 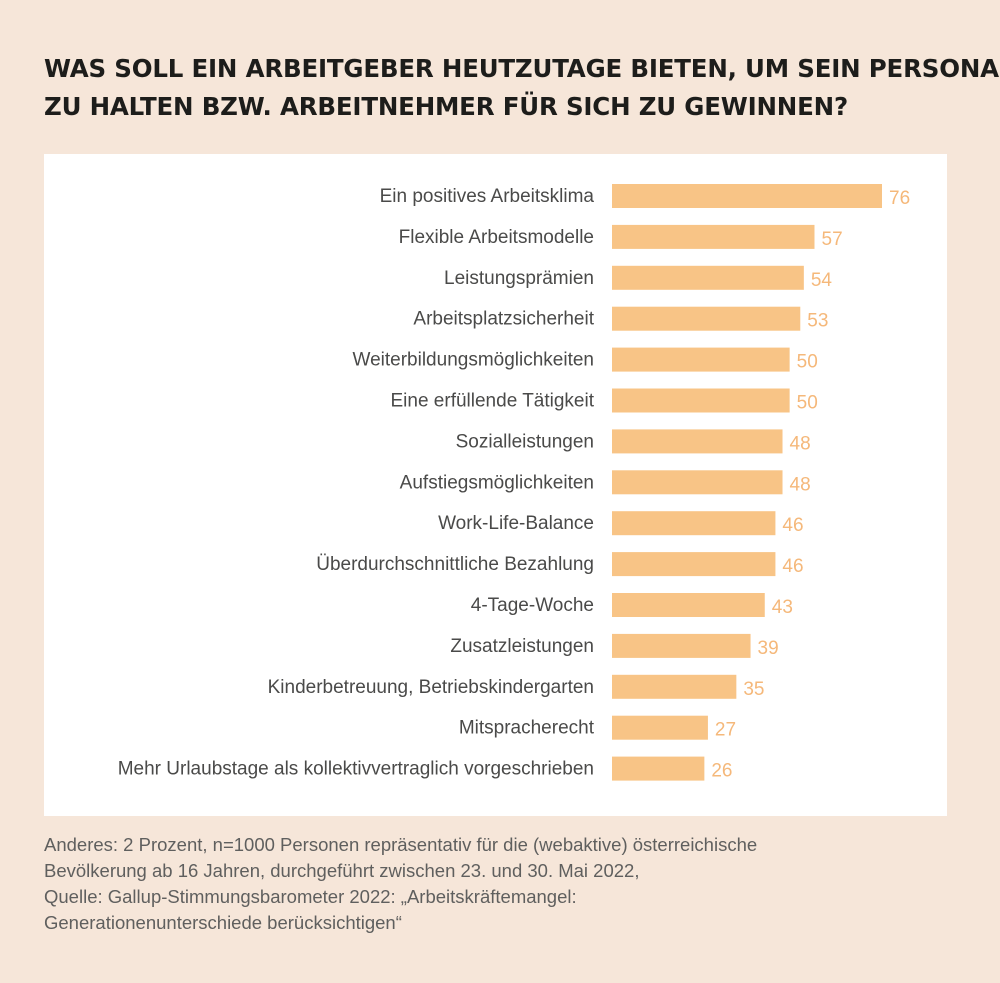 I want to click on value-label: 43, so click(x=782, y=607).